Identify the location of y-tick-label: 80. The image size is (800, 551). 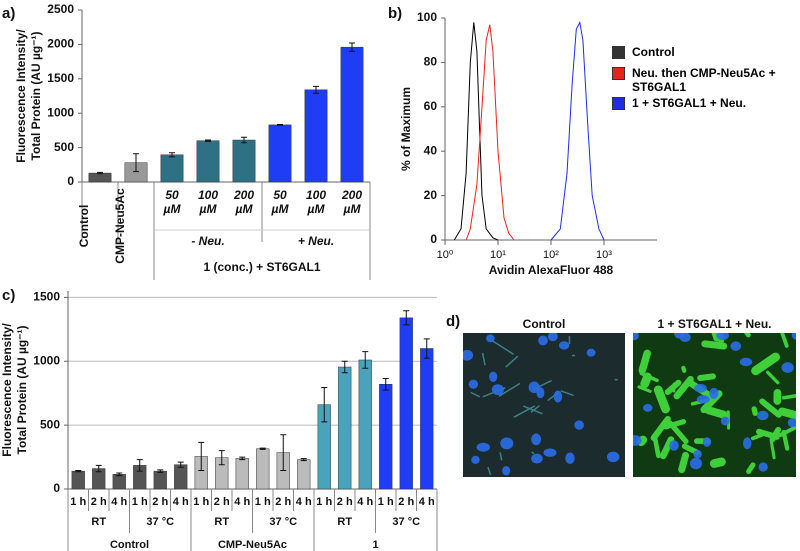
(431, 62).